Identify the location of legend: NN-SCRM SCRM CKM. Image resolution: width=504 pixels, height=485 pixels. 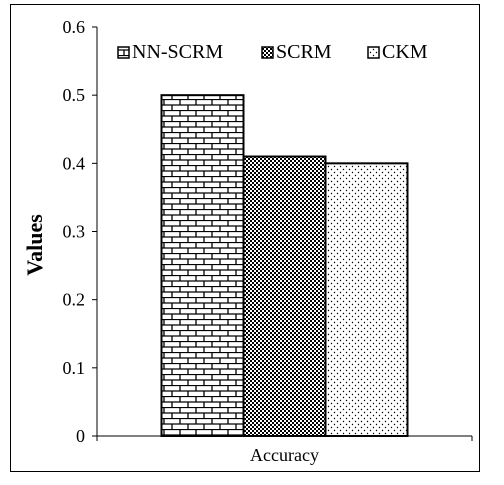
(272, 52).